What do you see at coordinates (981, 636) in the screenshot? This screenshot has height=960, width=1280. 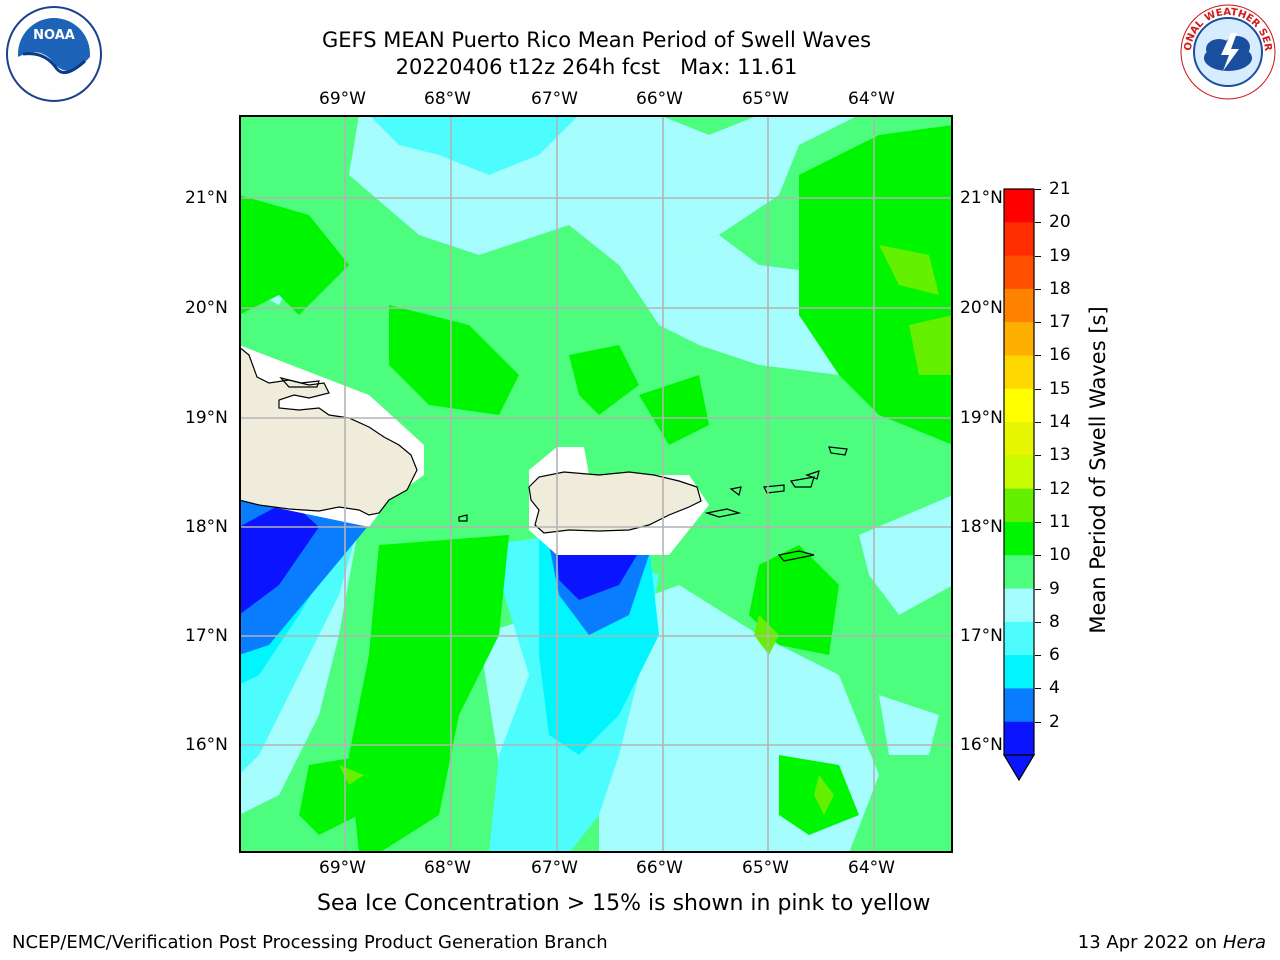 I see `lat-tick-right-17n: 17°N` at bounding box center [981, 636].